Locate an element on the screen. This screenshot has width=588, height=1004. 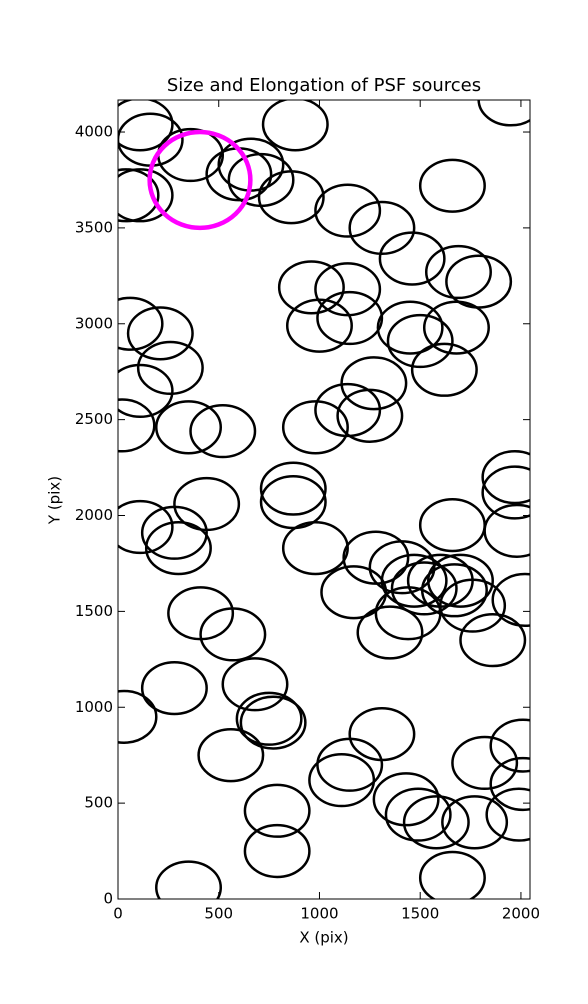
x-tick-label: 500 is located at coordinates (218, 914).